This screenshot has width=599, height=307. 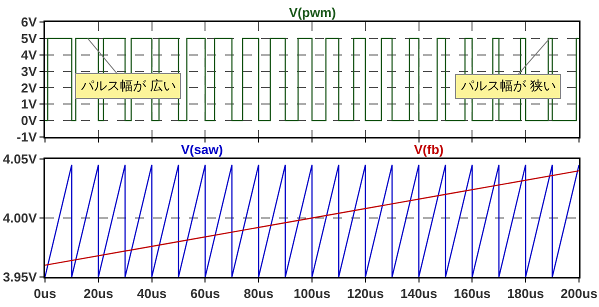 I want to click on x-tick-label: 140us, so click(x=419, y=294).